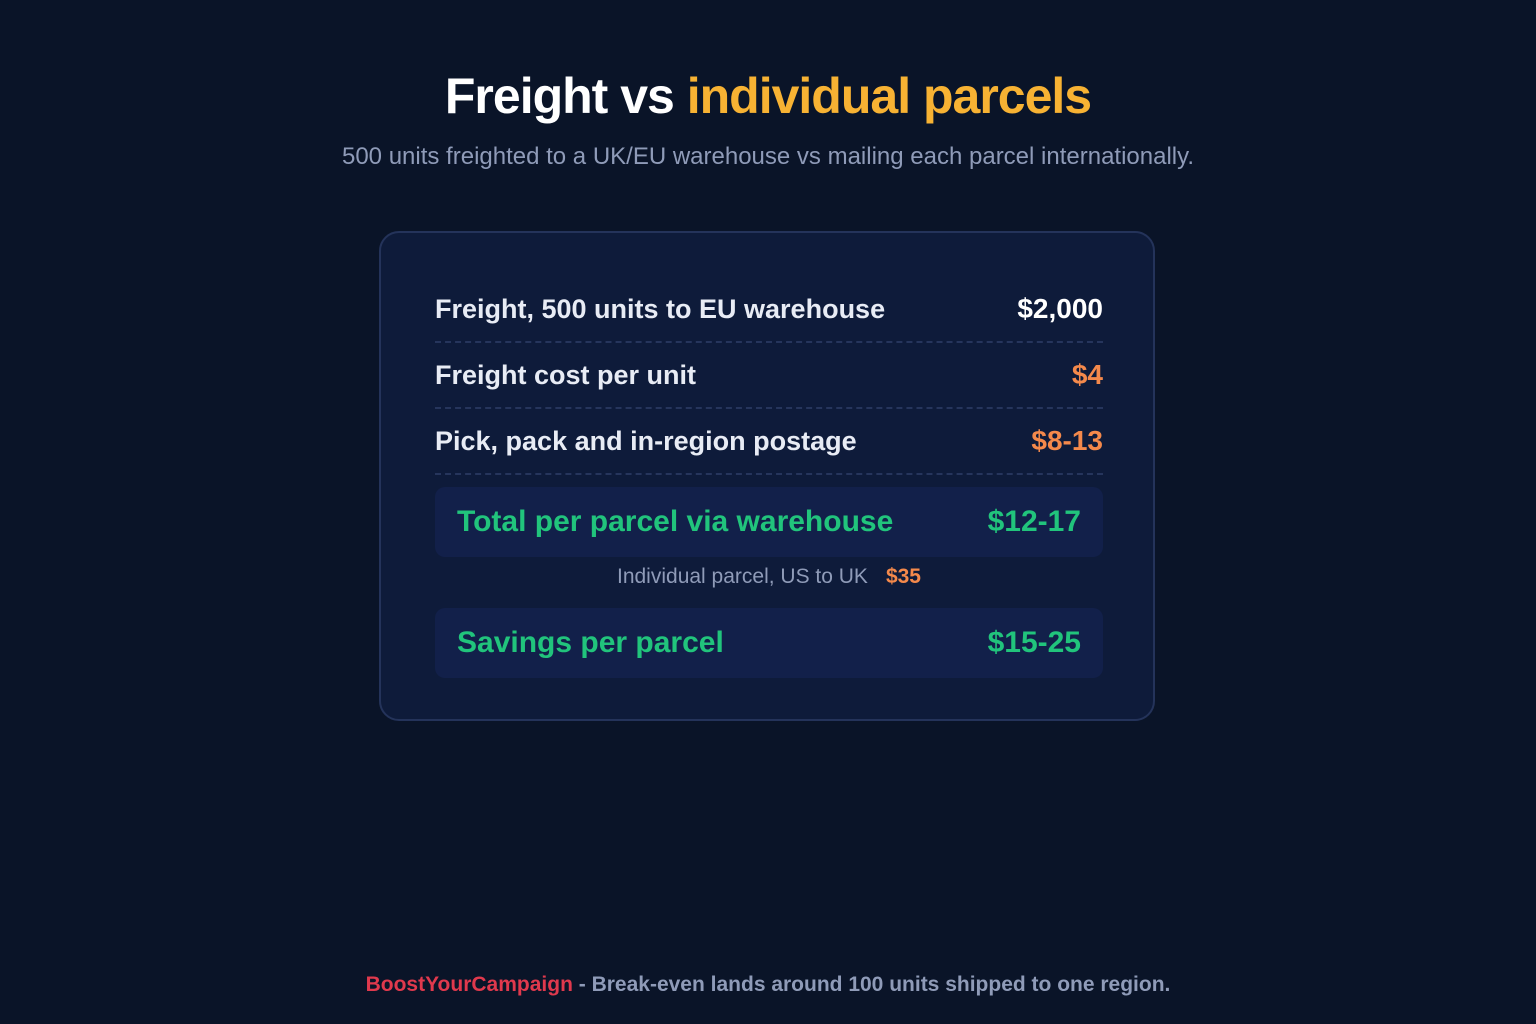  Describe the element at coordinates (769, 643) in the screenshot. I see `savings-per-parcel: Savings per parcel $15-25` at that location.